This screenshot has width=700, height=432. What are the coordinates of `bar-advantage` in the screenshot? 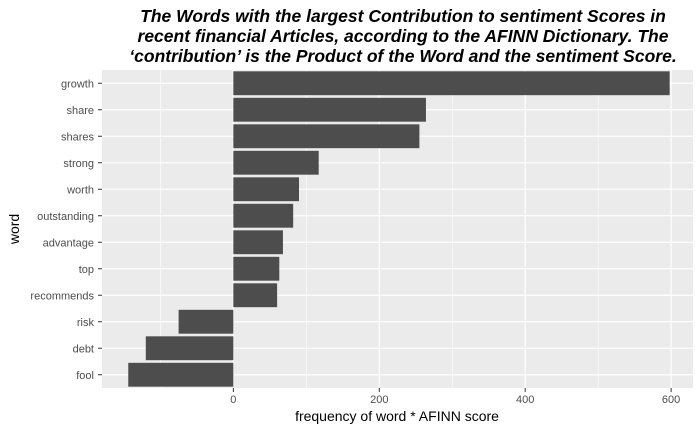 It's located at (258, 242).